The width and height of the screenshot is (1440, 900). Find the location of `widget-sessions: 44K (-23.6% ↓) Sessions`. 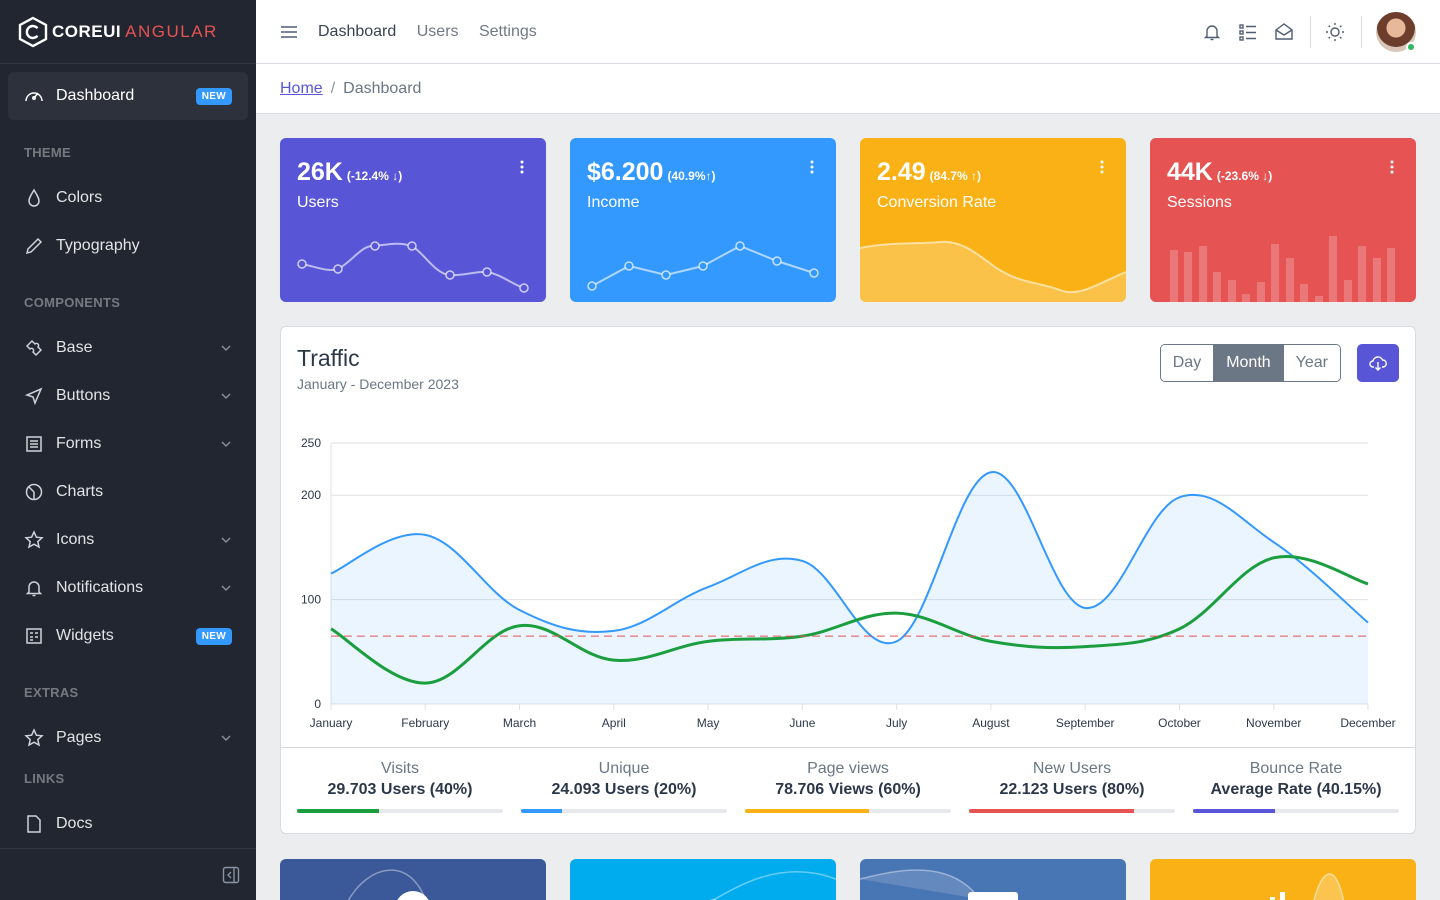

widget-sessions: 44K (-23.6% ↓) Sessions is located at coordinates (1283, 220).